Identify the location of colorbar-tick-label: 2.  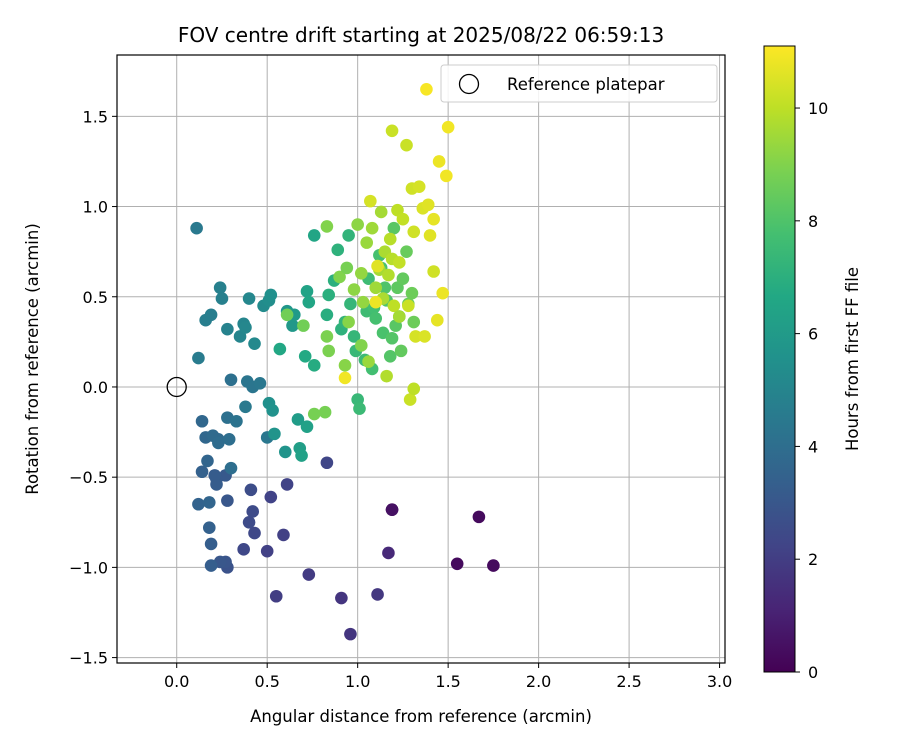
(813, 559).